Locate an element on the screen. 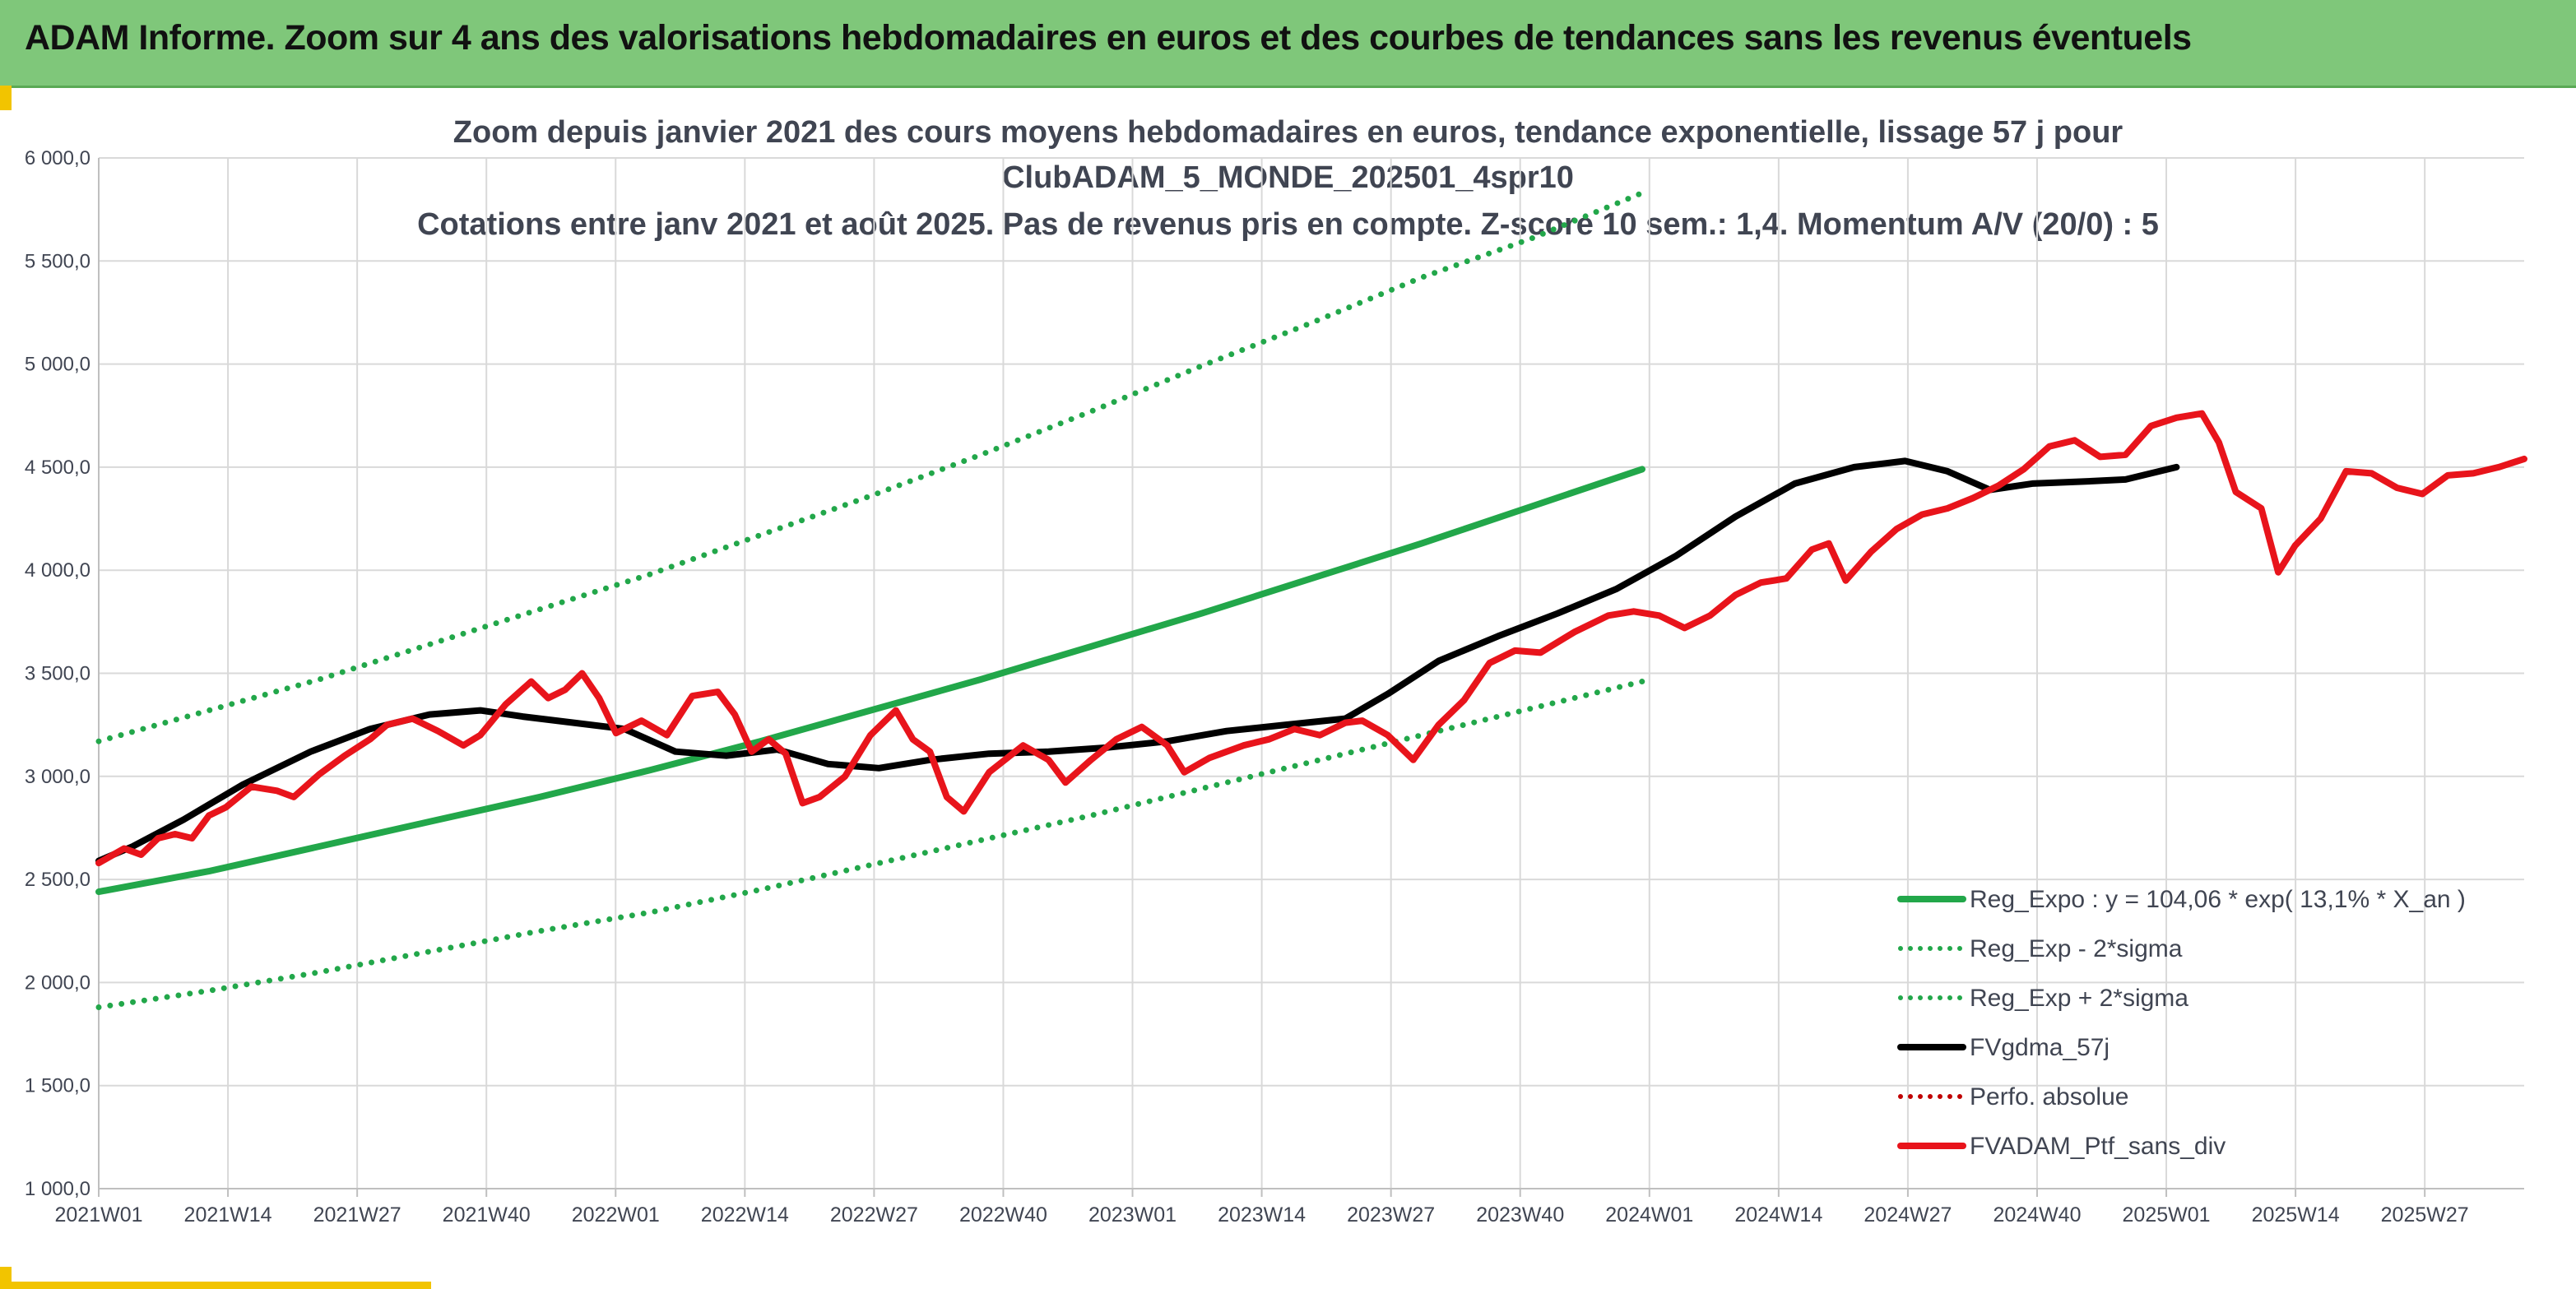 The width and height of the screenshot is (2576, 1289). x-tick-label: 2024W01 is located at coordinates (1649, 1214).